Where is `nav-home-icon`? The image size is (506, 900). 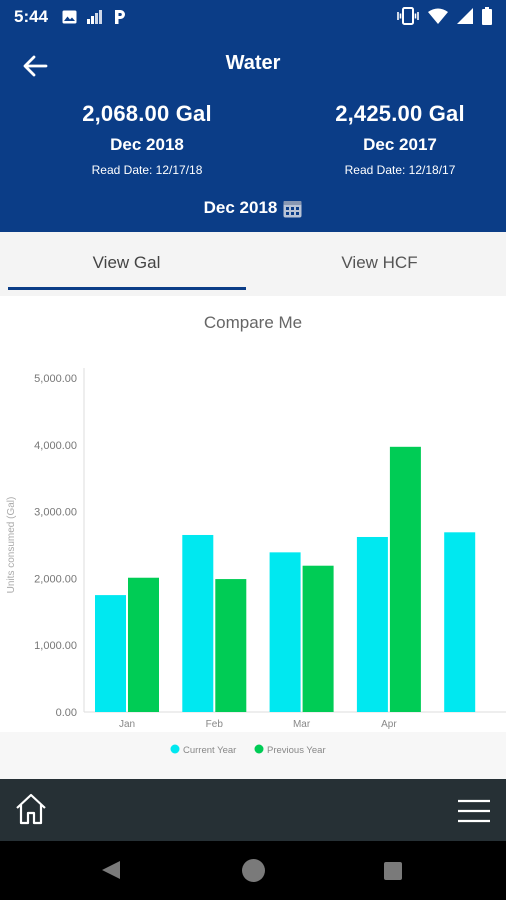
nav-home-icon is located at coordinates (253, 870).